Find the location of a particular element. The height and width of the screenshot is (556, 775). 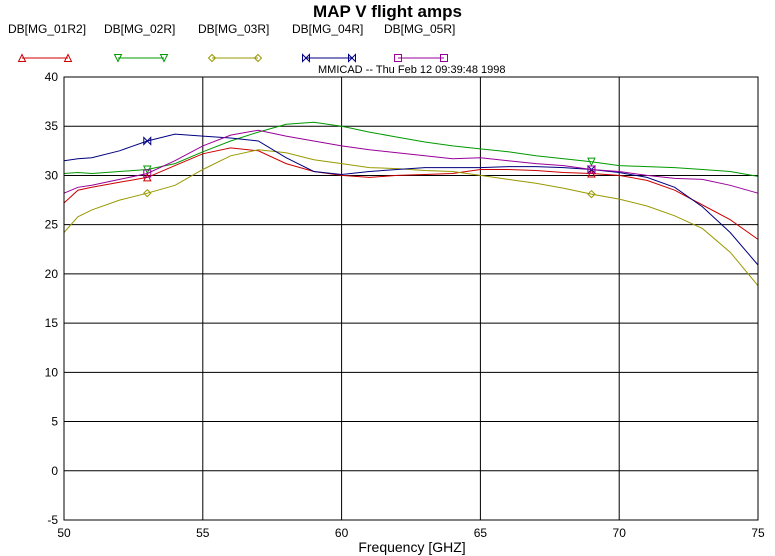

x-tick-label: 70 is located at coordinates (620, 533).